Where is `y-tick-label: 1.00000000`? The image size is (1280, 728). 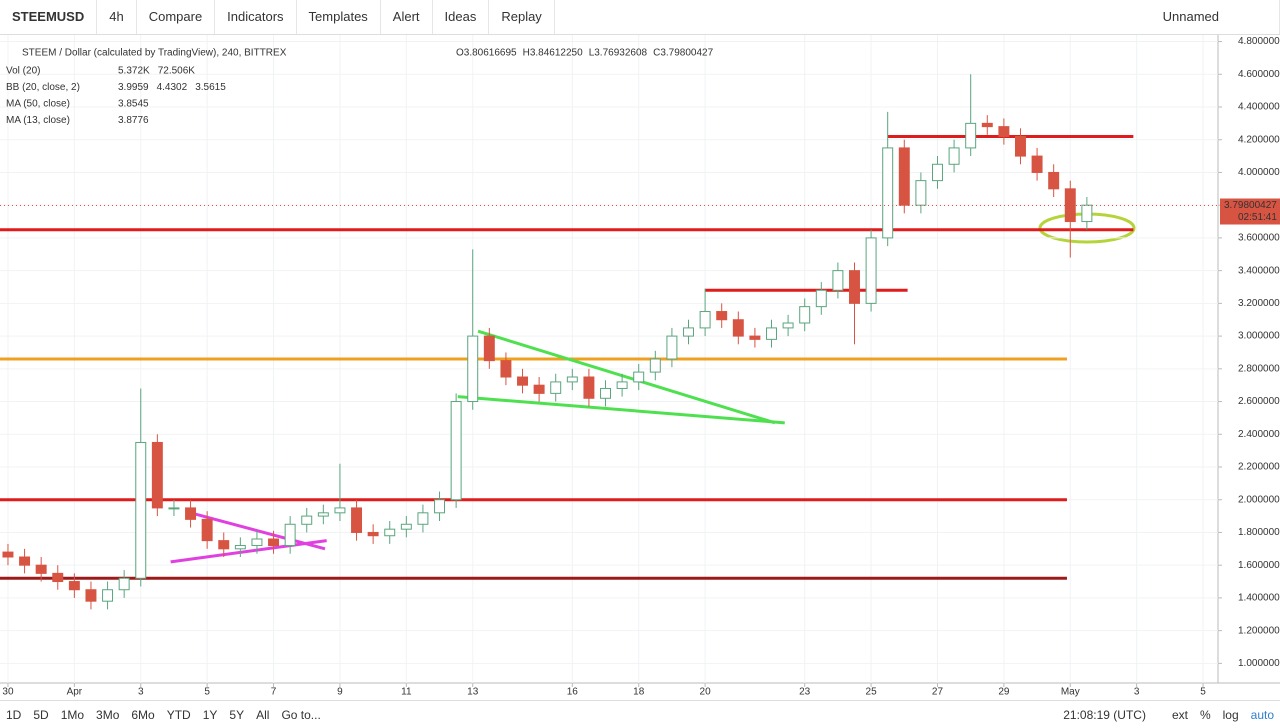
y-tick-label: 1.00000000 is located at coordinates (1259, 663).